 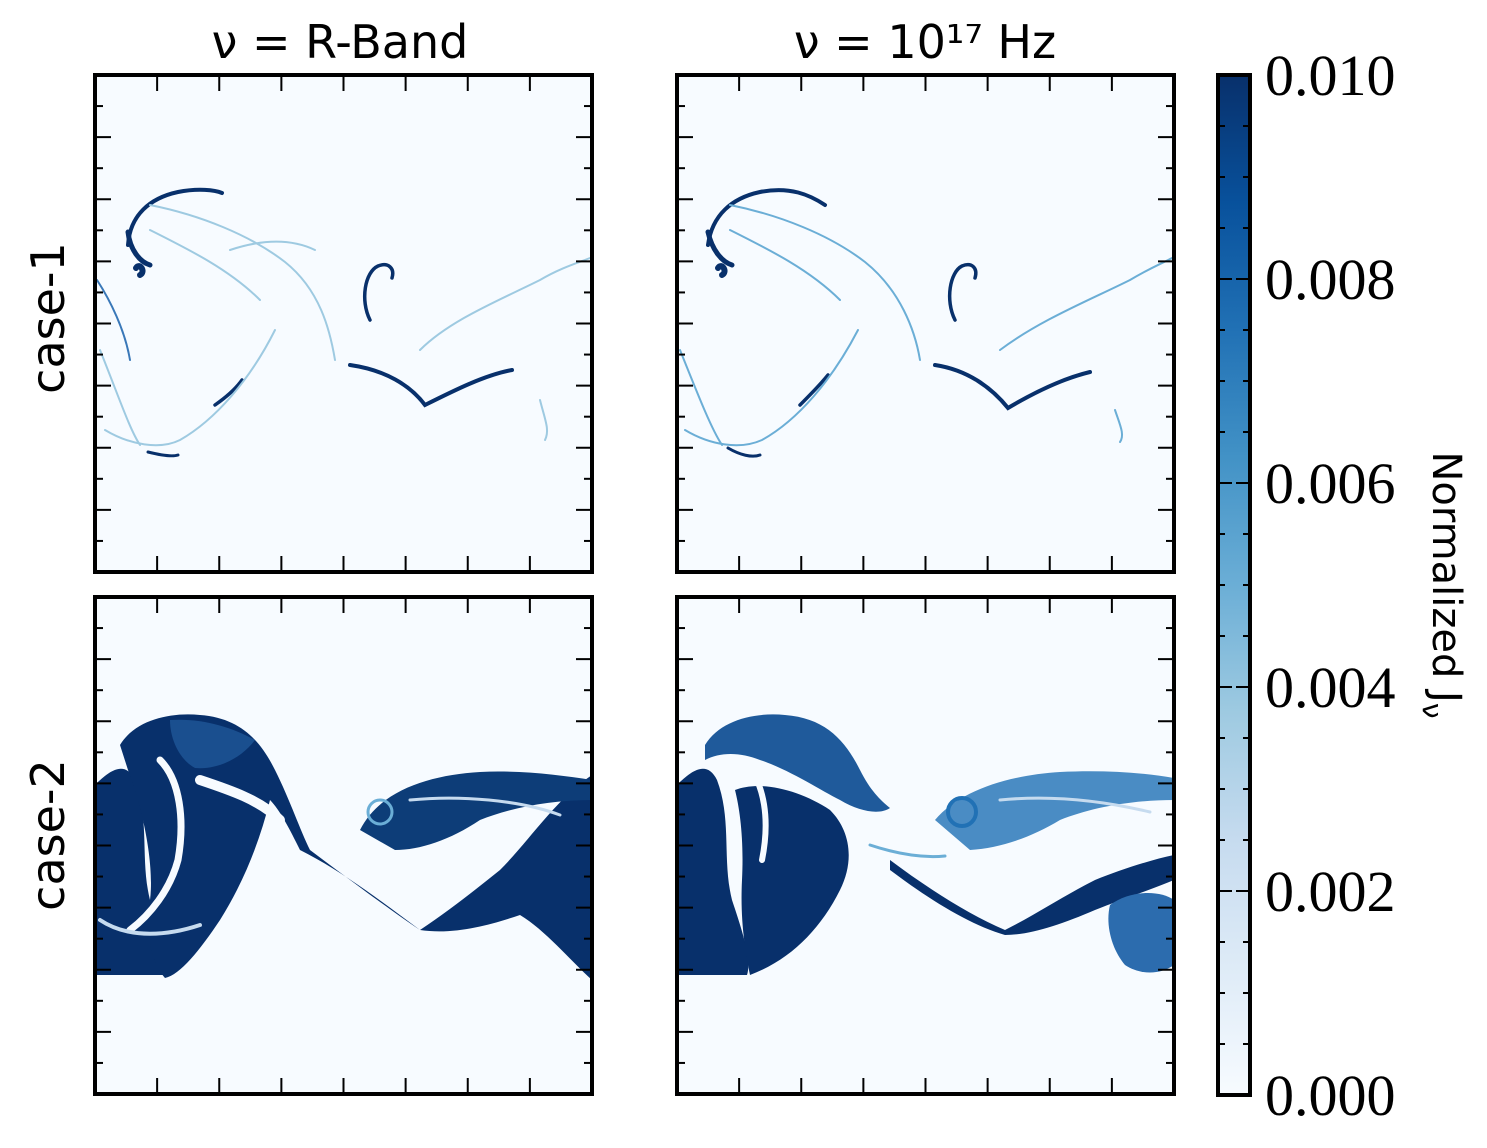 I want to click on column-title-1e17hz: ν = 10¹⁷ Hz, so click(x=925, y=42).